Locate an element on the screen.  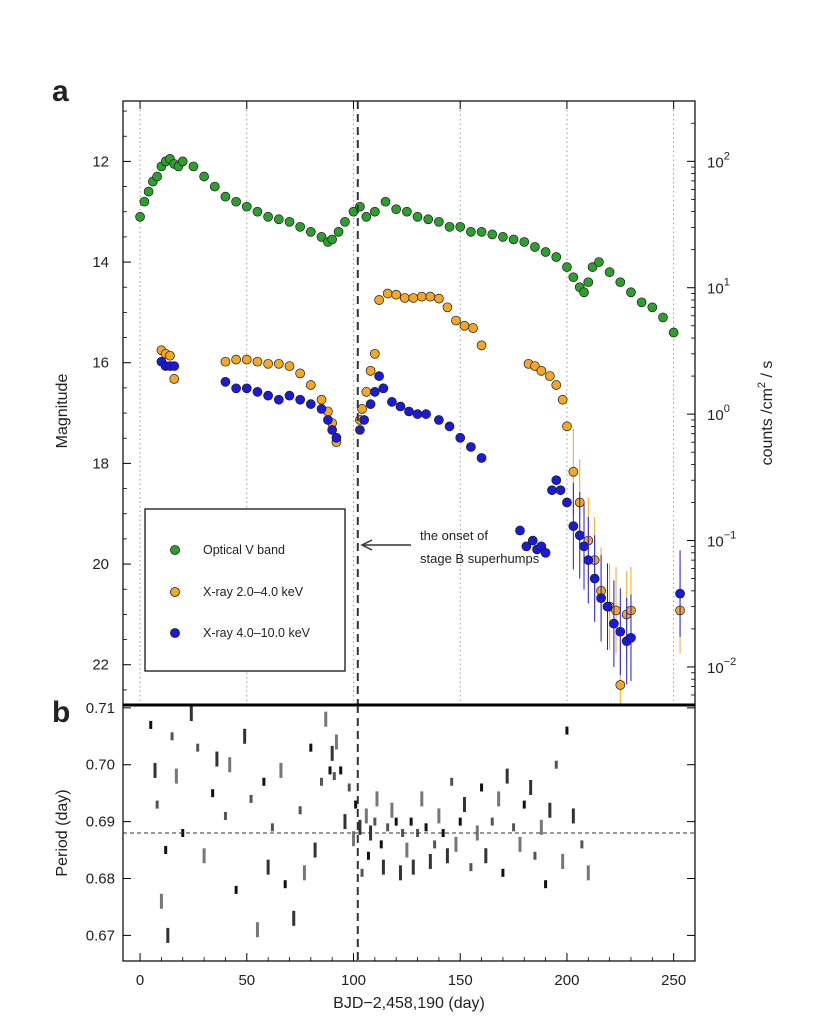
legend-swatch-xray-soft is located at coordinates (175, 592).